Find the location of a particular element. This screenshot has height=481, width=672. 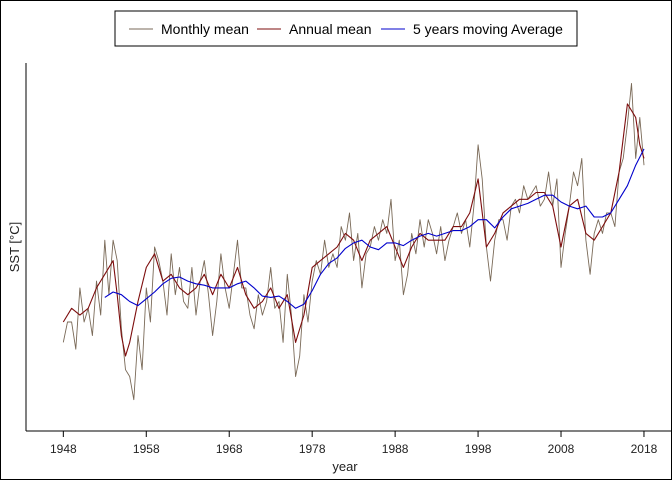

x-axis-title: year is located at coordinates (345, 466).